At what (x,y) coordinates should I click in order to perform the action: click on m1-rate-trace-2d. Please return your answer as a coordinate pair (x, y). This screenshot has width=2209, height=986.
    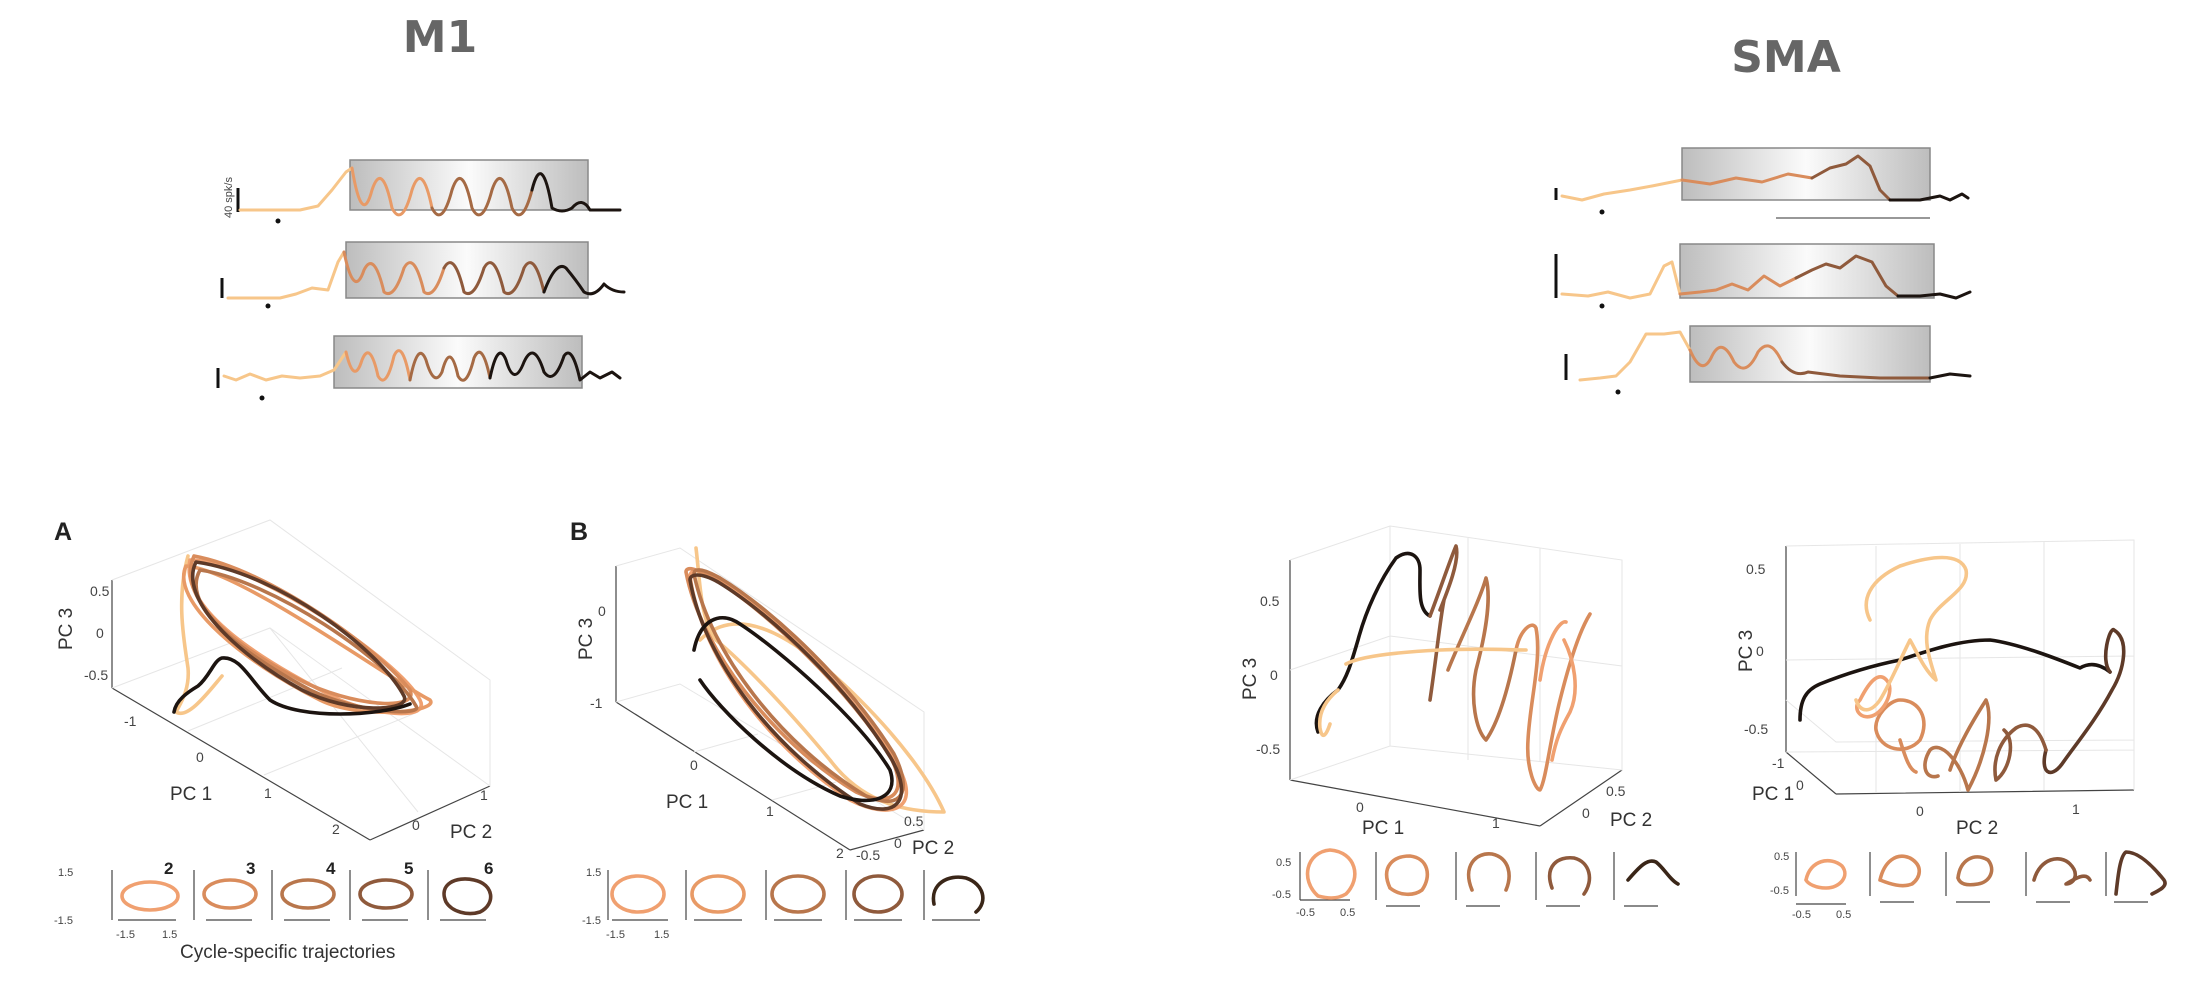
    Looking at the image, I should click on (584, 280).